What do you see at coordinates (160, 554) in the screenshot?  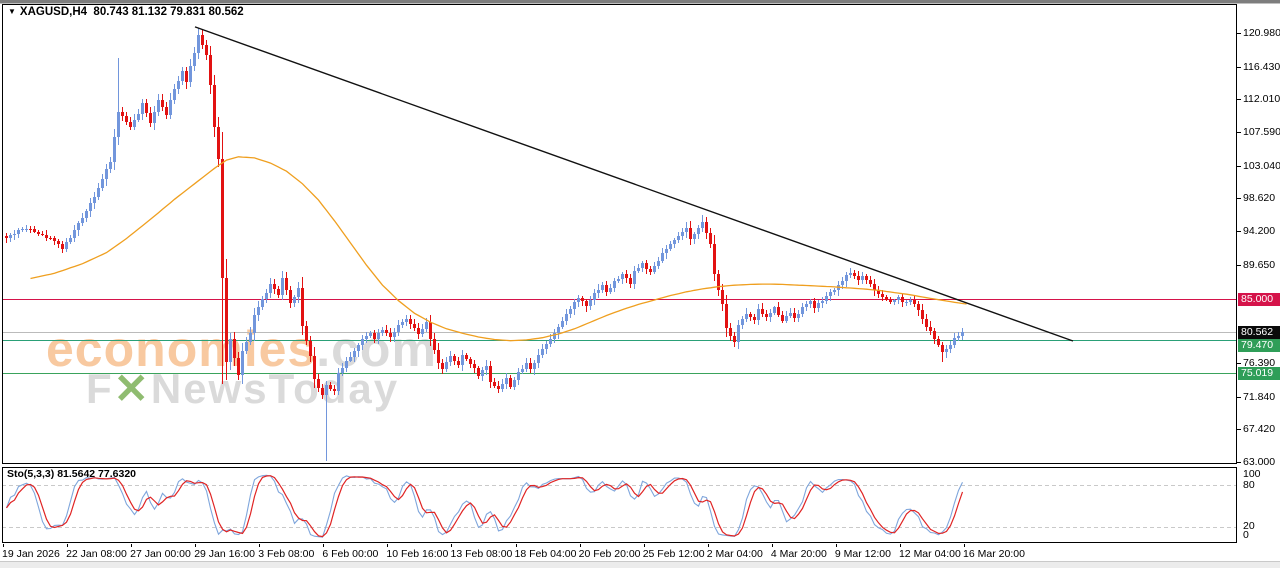 I see `time-axis-label: 27 Jan 00:00` at bounding box center [160, 554].